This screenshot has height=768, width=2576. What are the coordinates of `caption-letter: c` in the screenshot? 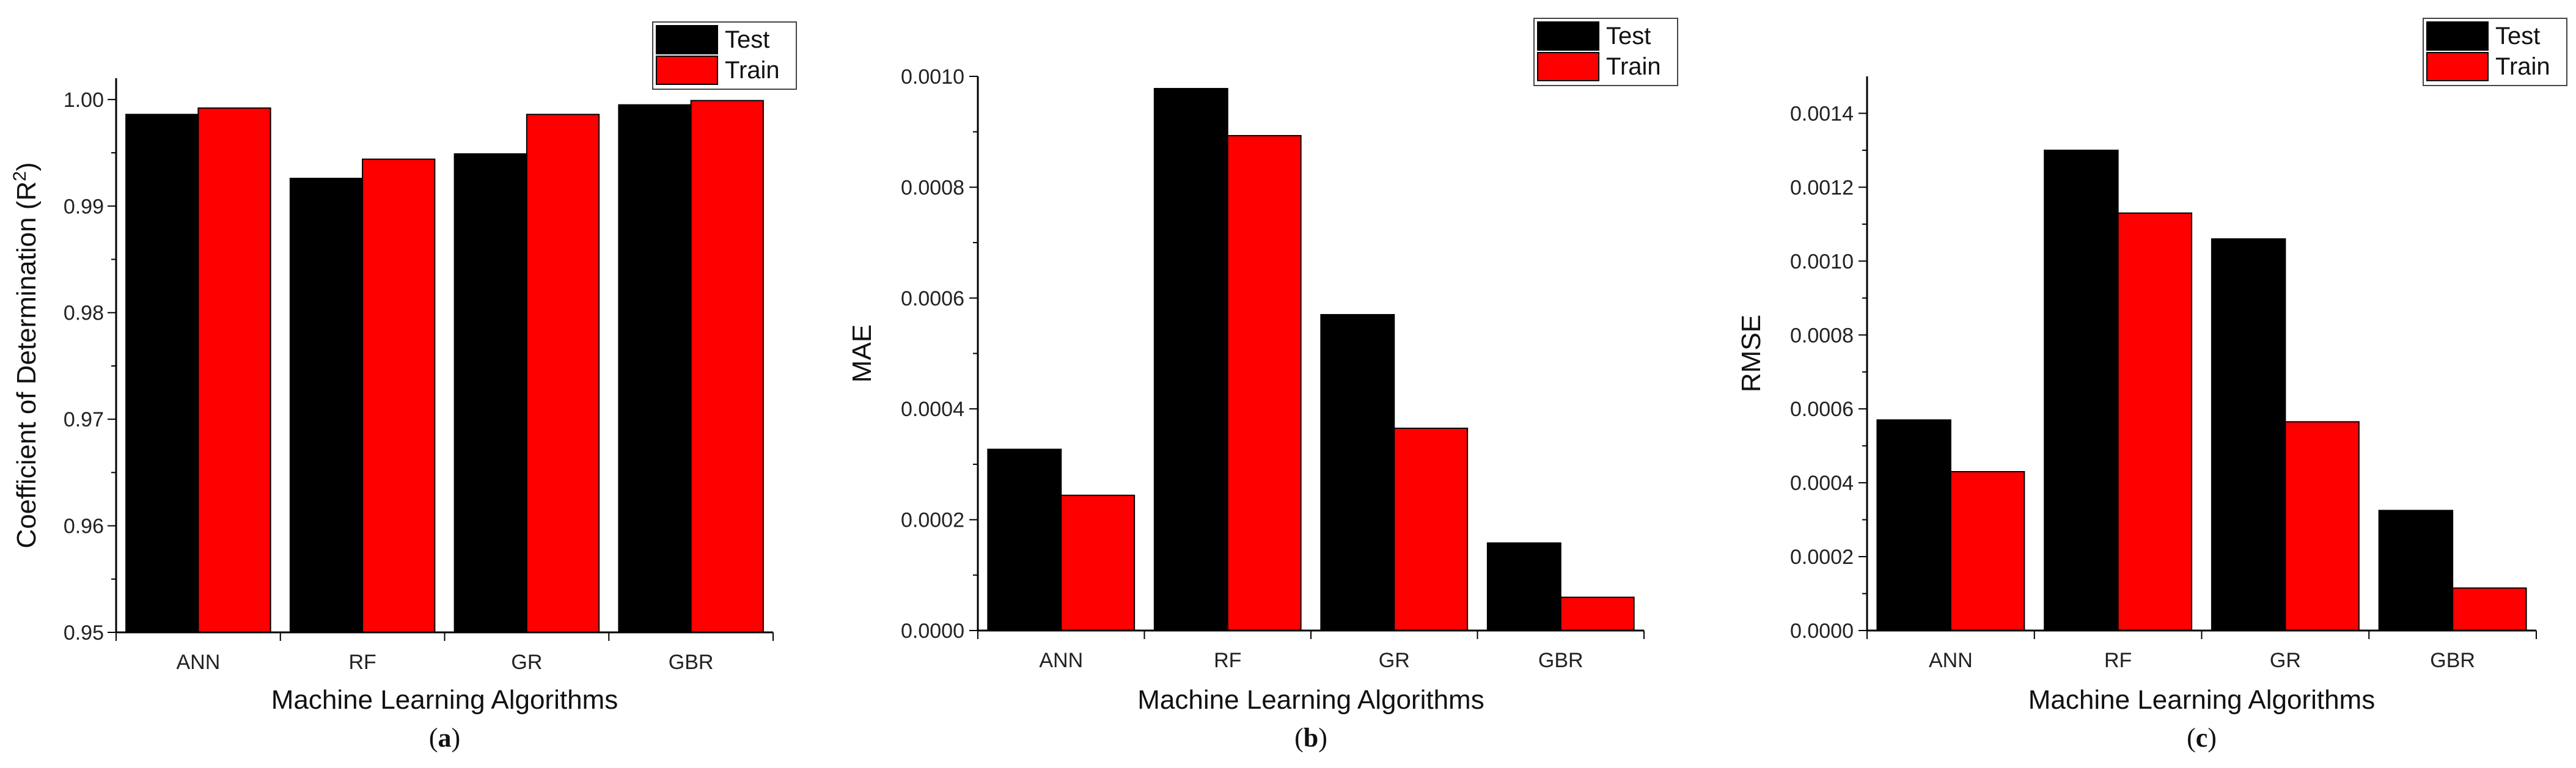 It's located at (2202, 738).